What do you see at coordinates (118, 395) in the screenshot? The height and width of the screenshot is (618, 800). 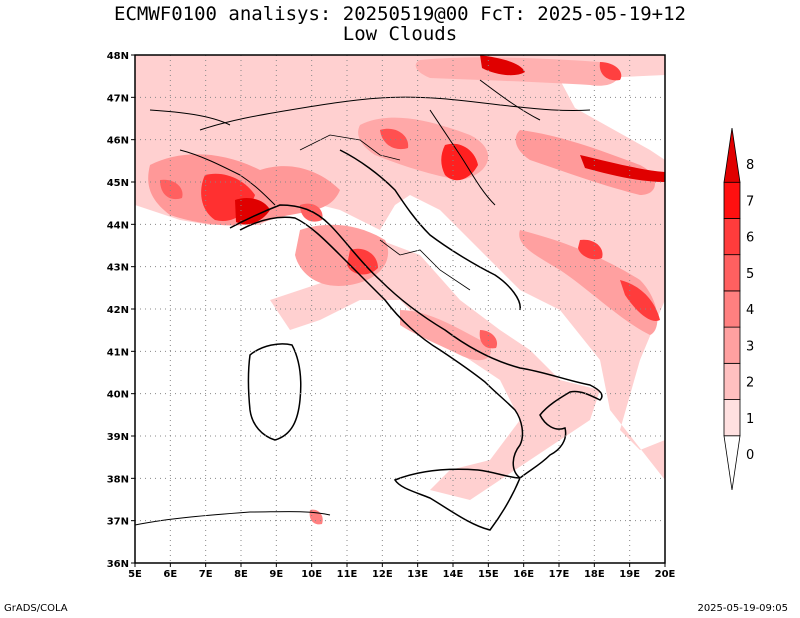 I see `lat-tick-label: 40N` at bounding box center [118, 395].